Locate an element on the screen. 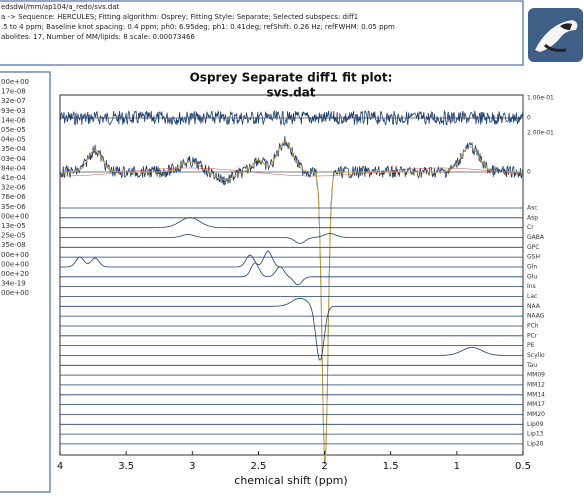 This screenshot has height=503, width=584. panel-value: 84e-04 is located at coordinates (13, 168).